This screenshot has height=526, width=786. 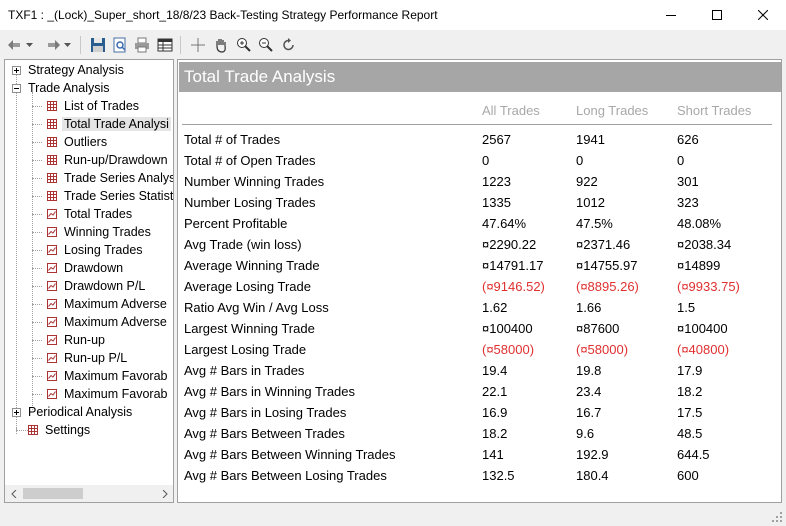 I want to click on tree-item: Winning Trades, so click(x=100, y=232).